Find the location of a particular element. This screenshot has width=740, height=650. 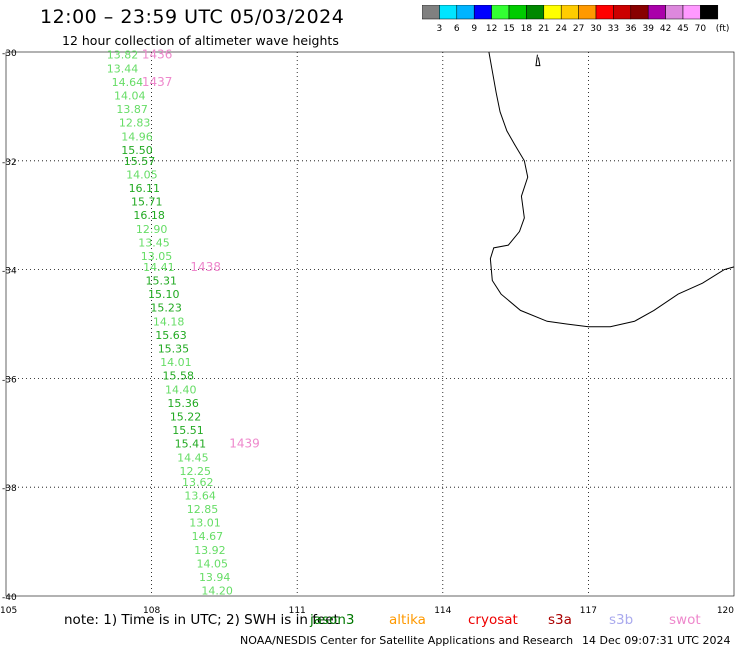

swh-value: 14.20 is located at coordinates (217, 591).